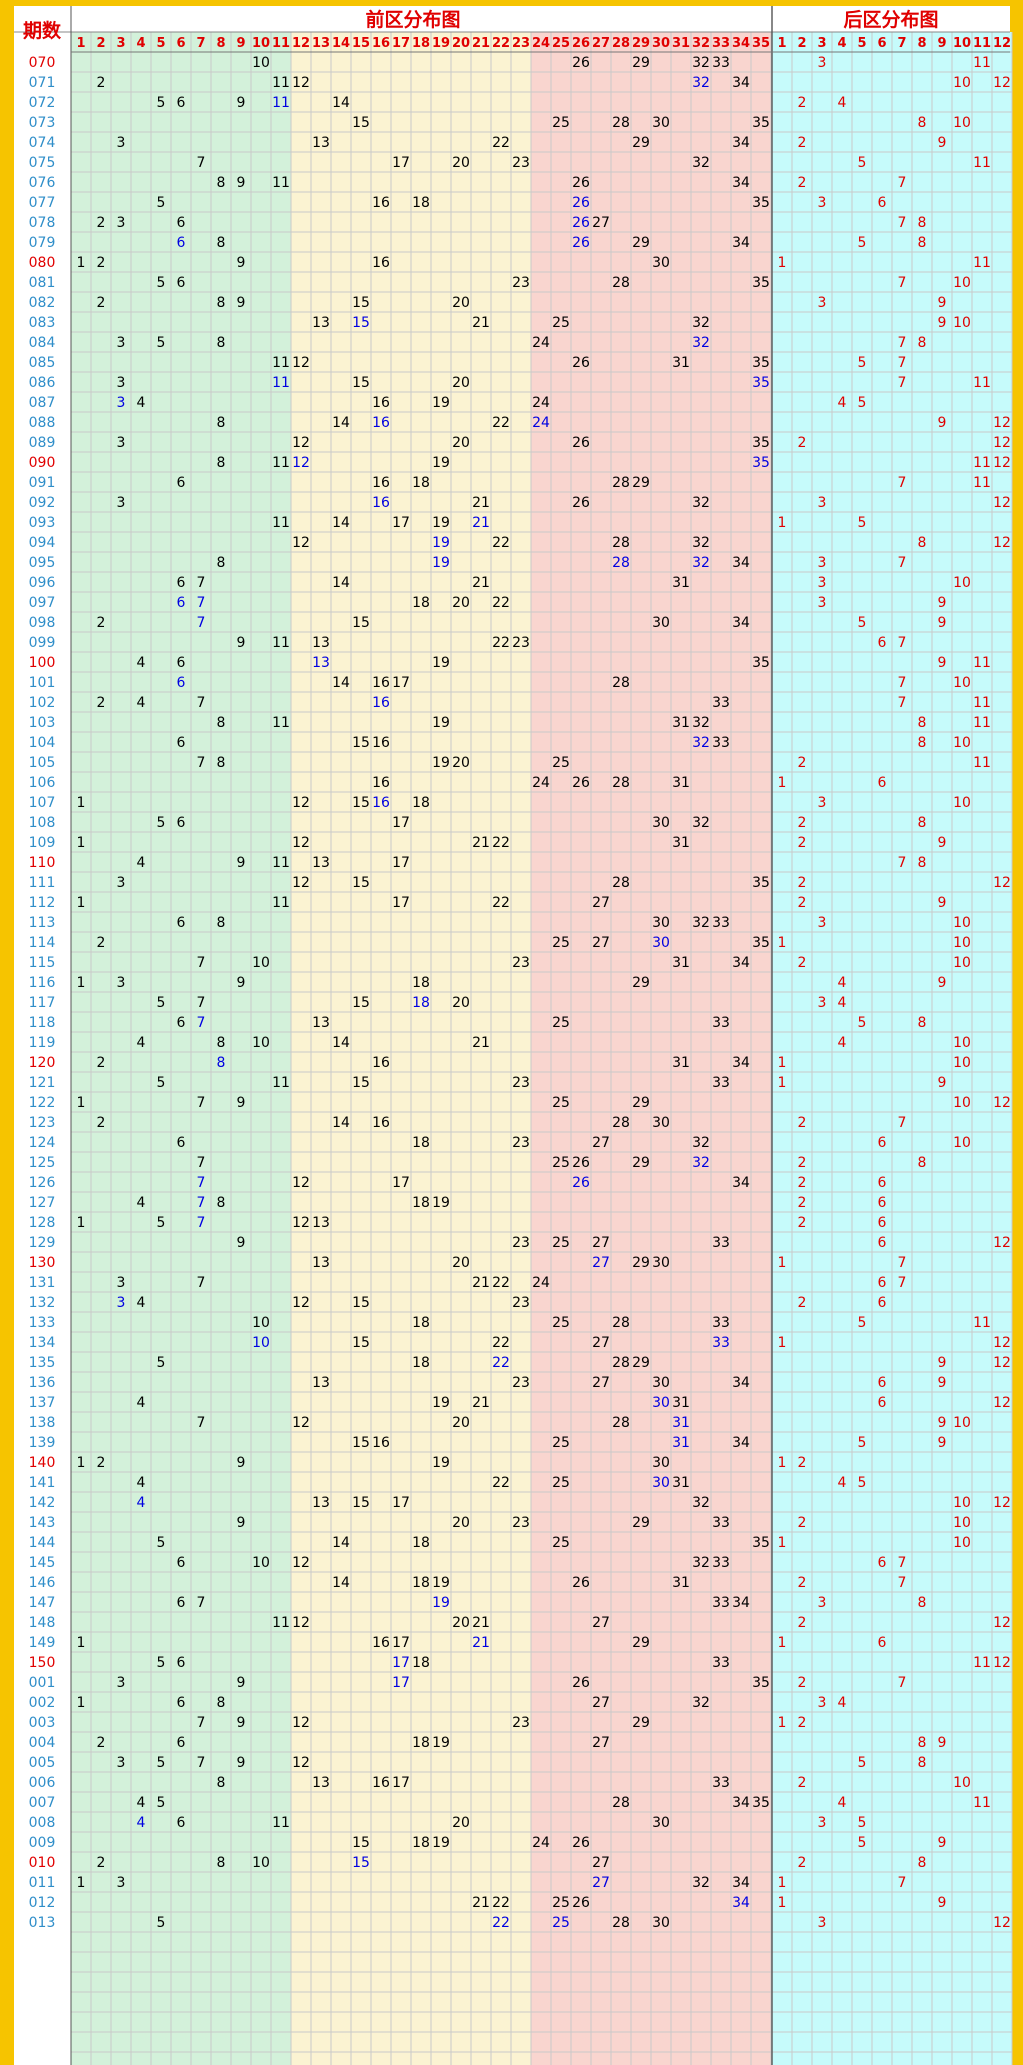  What do you see at coordinates (488, 1383) in the screenshot?
I see `table-row: 136 13 23 27 30 34 6 9` at bounding box center [488, 1383].